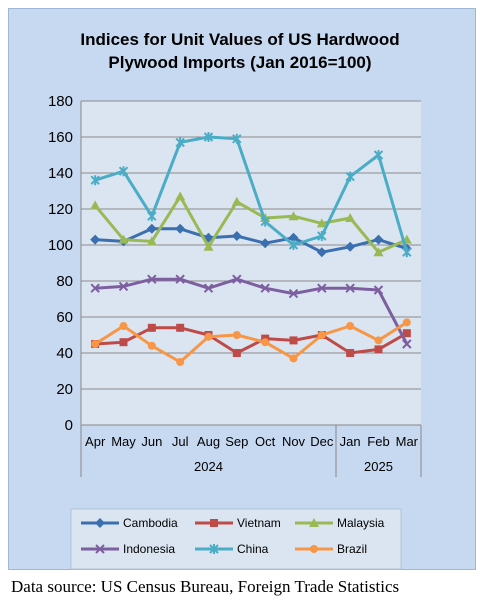 The image size is (486, 602). I want to click on x-tick-label-7: Nov, so click(294, 441).